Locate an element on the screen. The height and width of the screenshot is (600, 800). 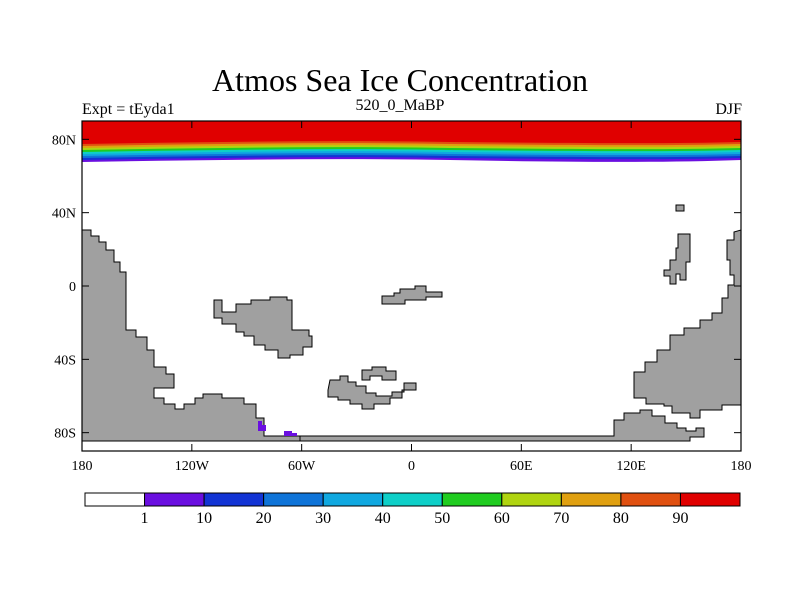
colorbar: 1 10 20 30 40 50 60 70 80 90 is located at coordinates (412, 509).